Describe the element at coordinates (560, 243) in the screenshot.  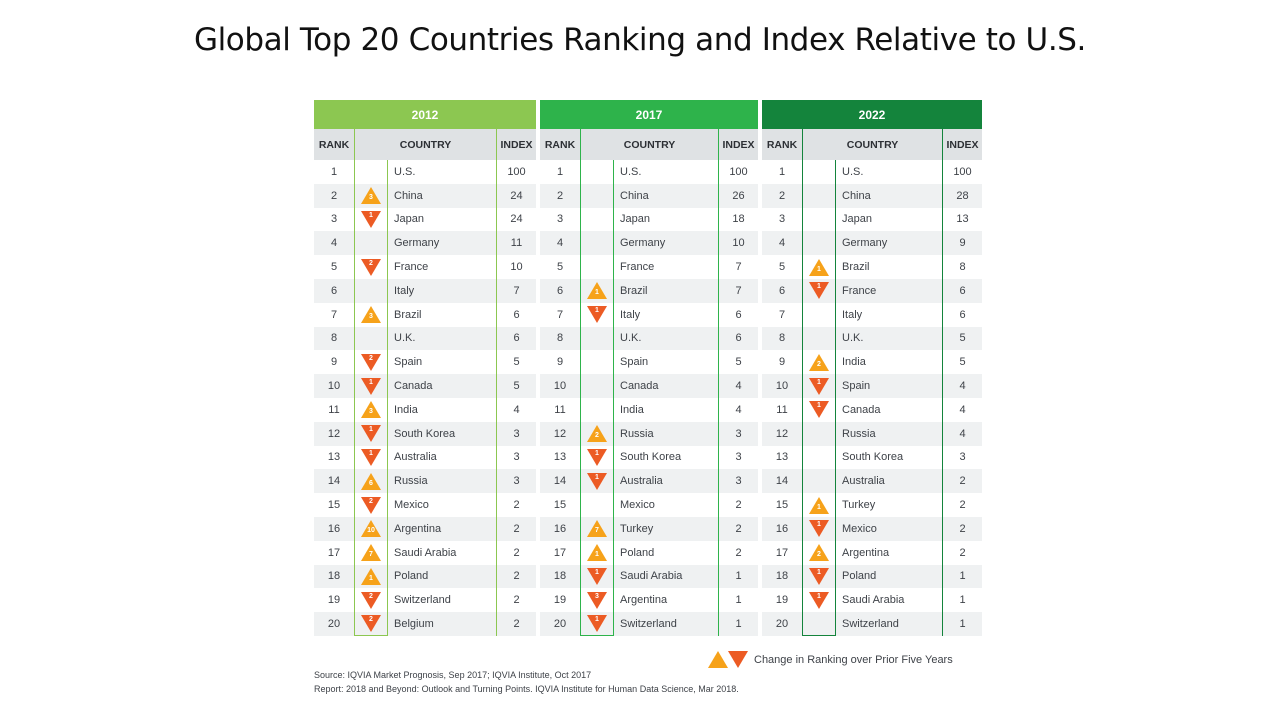
I see `rank-cell: 4` at that location.